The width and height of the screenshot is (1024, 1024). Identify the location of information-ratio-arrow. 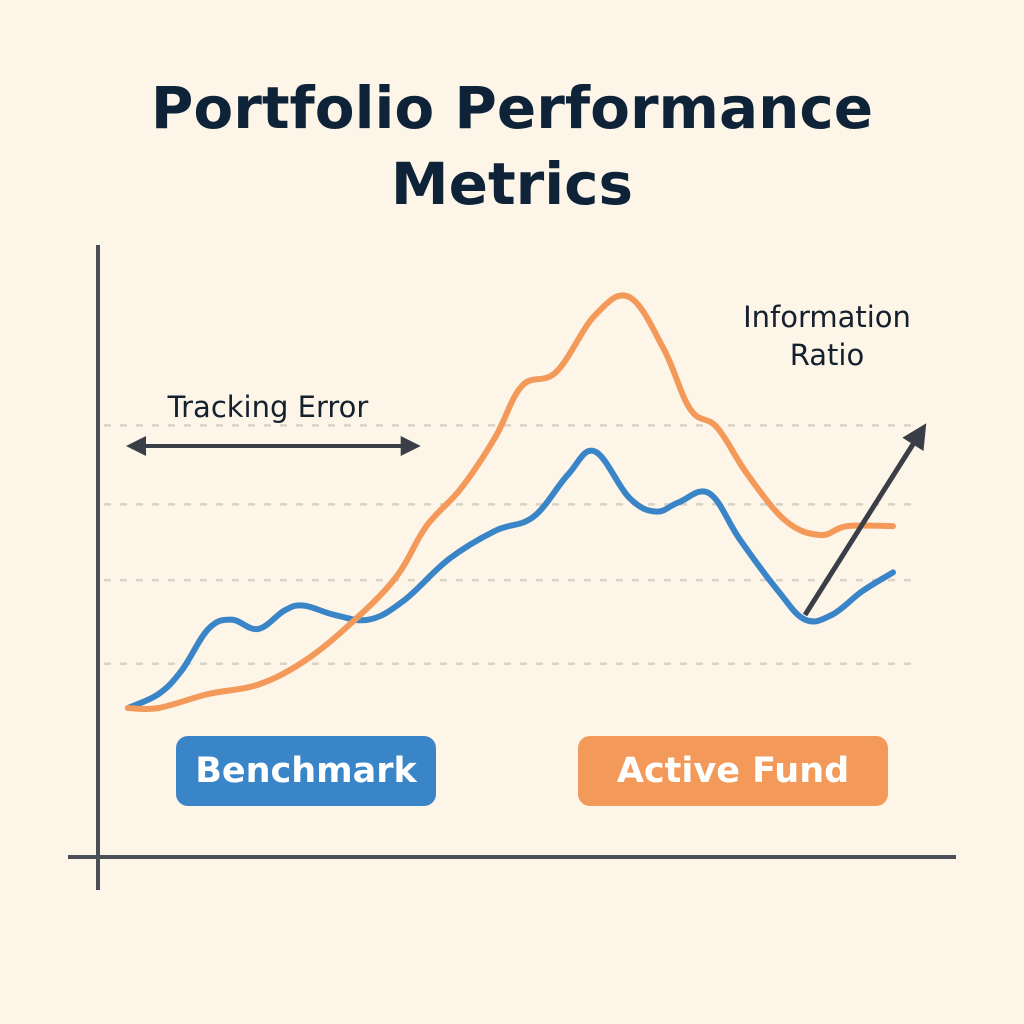
(864, 520).